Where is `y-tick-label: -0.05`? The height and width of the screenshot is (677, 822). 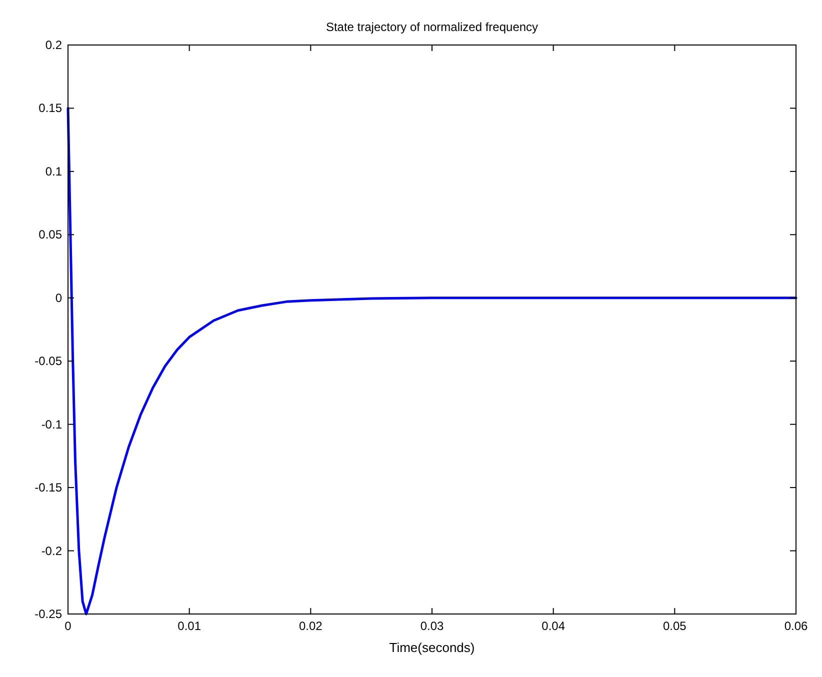
y-tick-label: -0.05 is located at coordinates (48, 361).